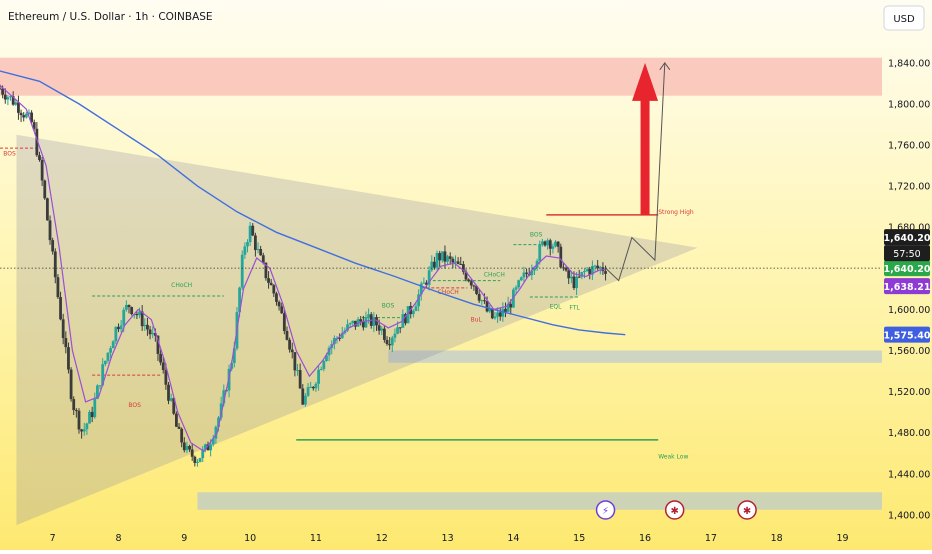  What do you see at coordinates (513, 538) in the screenshot?
I see `x-tick-label: 14` at bounding box center [513, 538].